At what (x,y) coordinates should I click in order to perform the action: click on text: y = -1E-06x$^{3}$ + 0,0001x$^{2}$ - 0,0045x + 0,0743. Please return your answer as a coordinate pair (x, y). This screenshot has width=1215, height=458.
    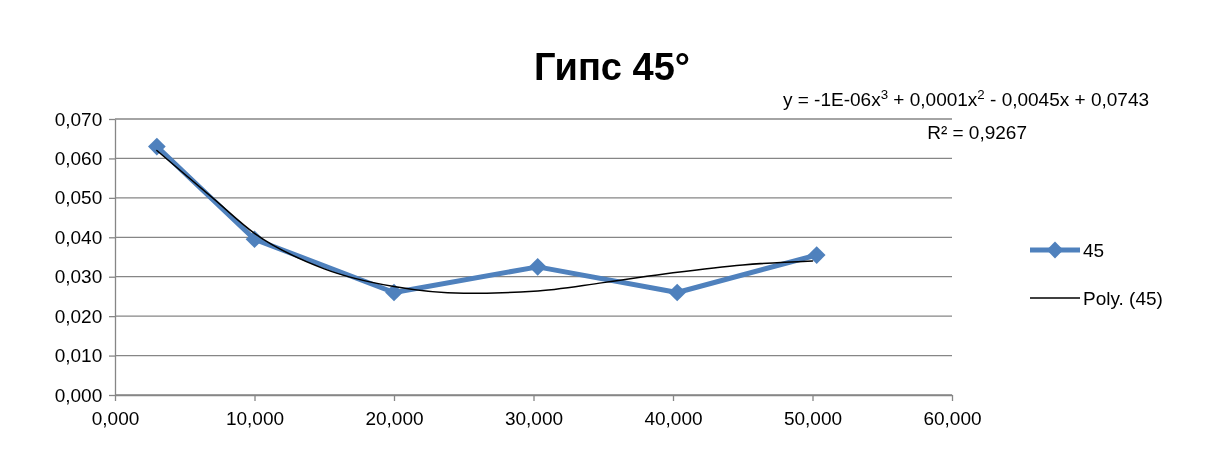
    Looking at the image, I should click on (966, 98).